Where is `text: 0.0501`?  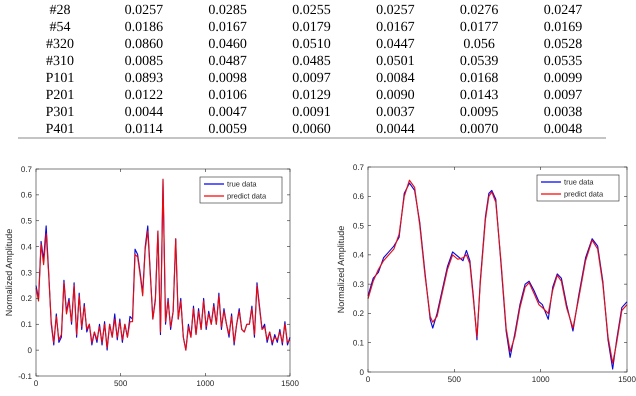
text: 0.0501 is located at coordinates (395, 61).